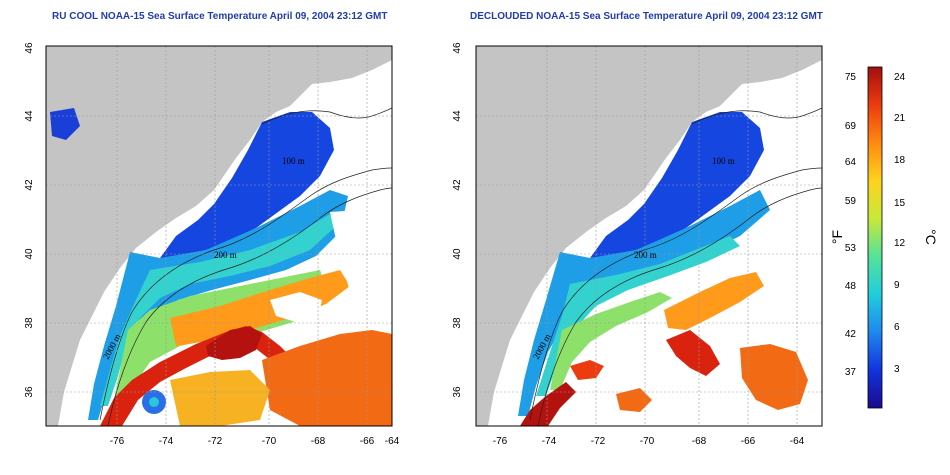  I want to click on colorbar-f-tick: 42, so click(851, 334).